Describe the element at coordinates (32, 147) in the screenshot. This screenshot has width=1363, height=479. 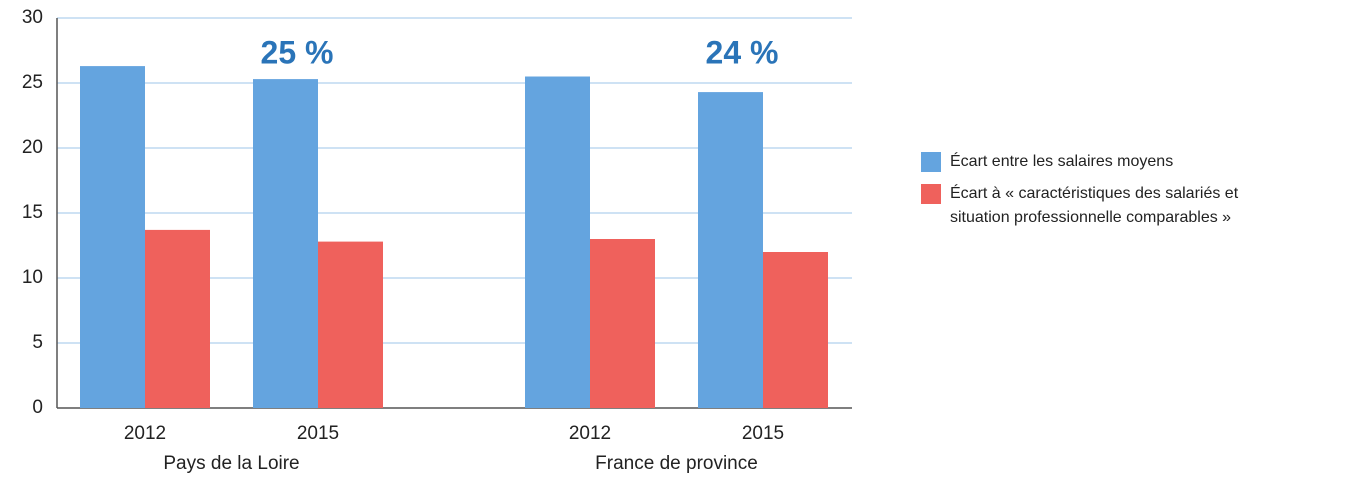
I see `y-tick-label: 20` at that location.